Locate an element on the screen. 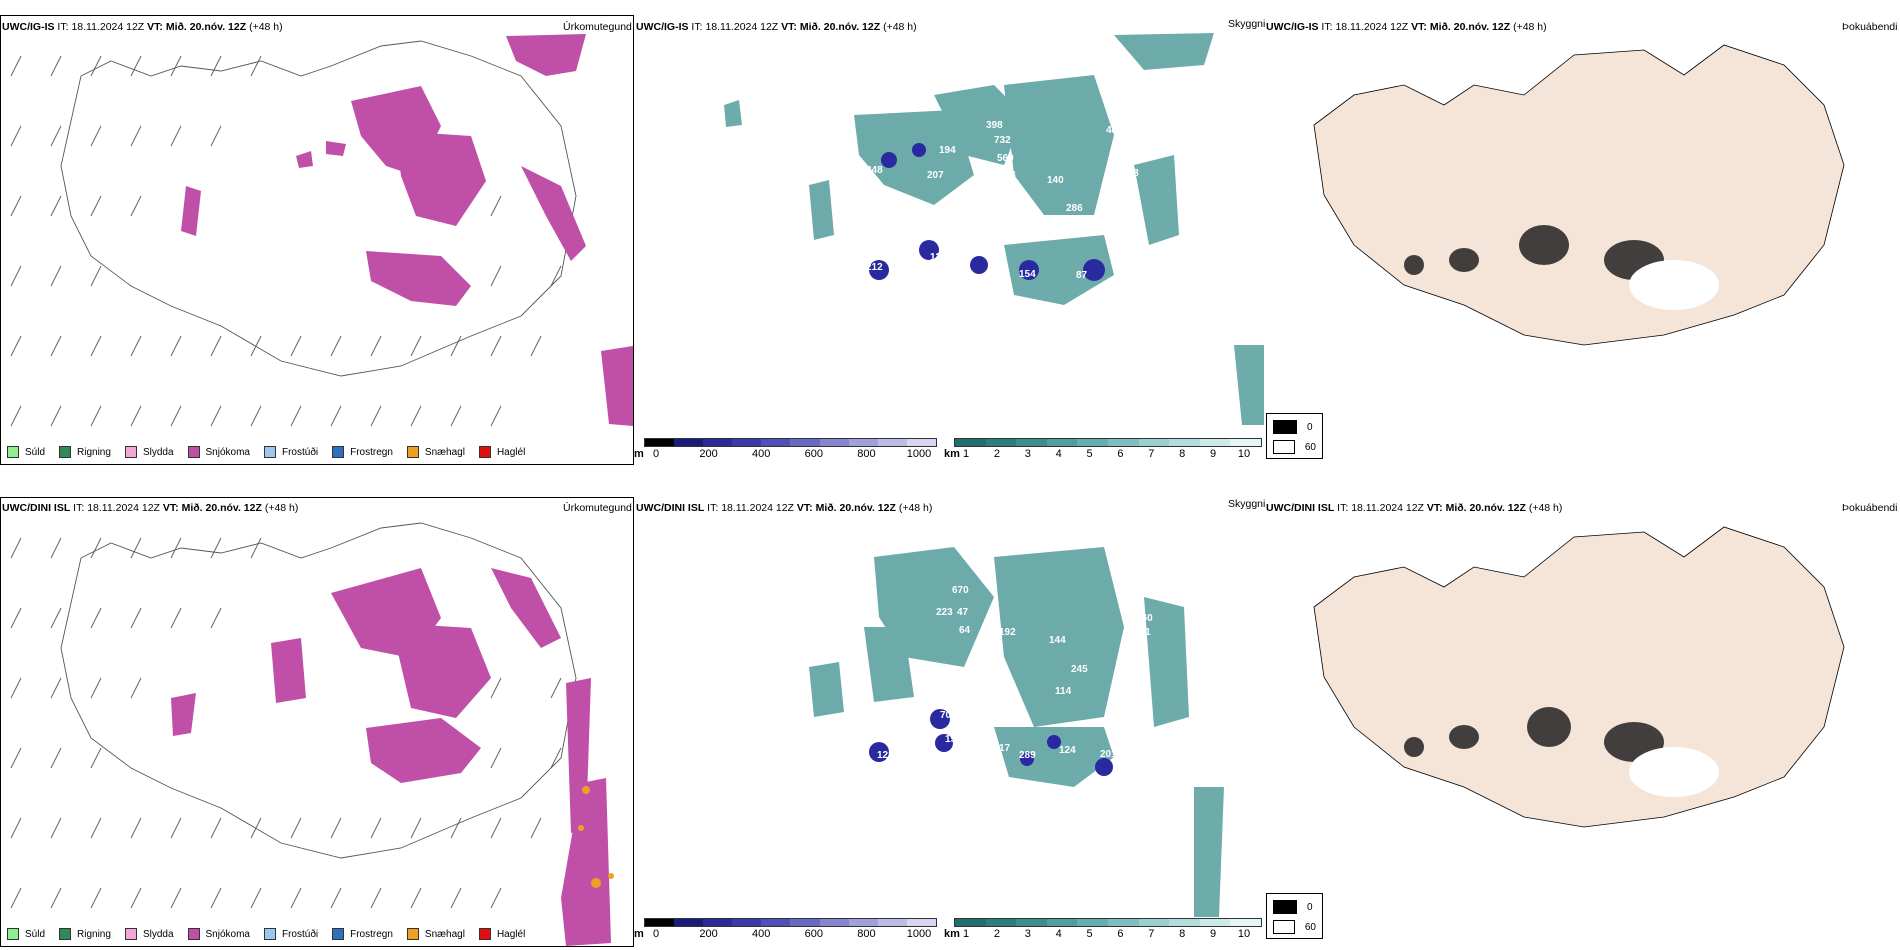 The image size is (1900, 950). vis-colorbar-row1: km 1 2 3 4 5 6 7 8 9 10 is located at coordinates (1104, 452).